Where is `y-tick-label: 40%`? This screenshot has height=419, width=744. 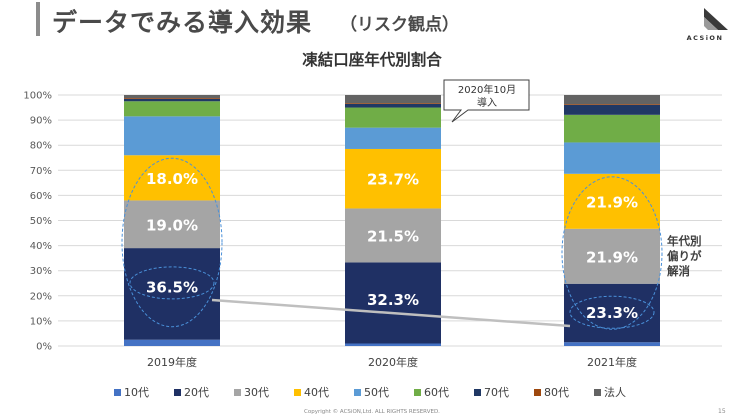
y-tick-label: 40% is located at coordinates (41, 246).